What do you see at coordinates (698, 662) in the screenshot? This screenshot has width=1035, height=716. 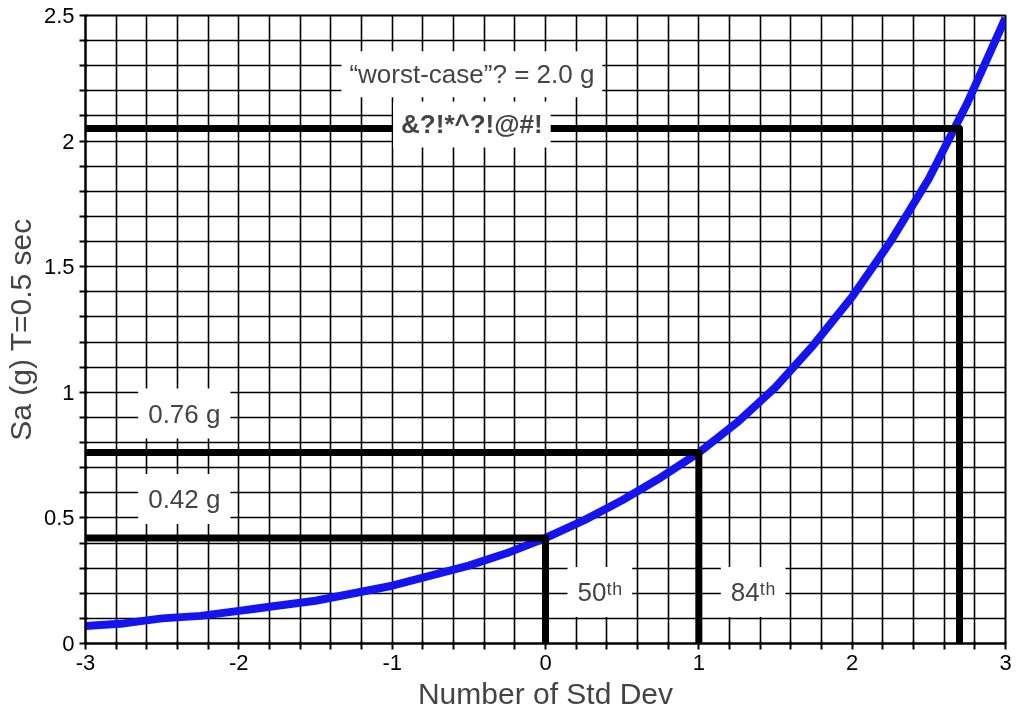 I see `x-tick-label: 1` at bounding box center [698, 662].